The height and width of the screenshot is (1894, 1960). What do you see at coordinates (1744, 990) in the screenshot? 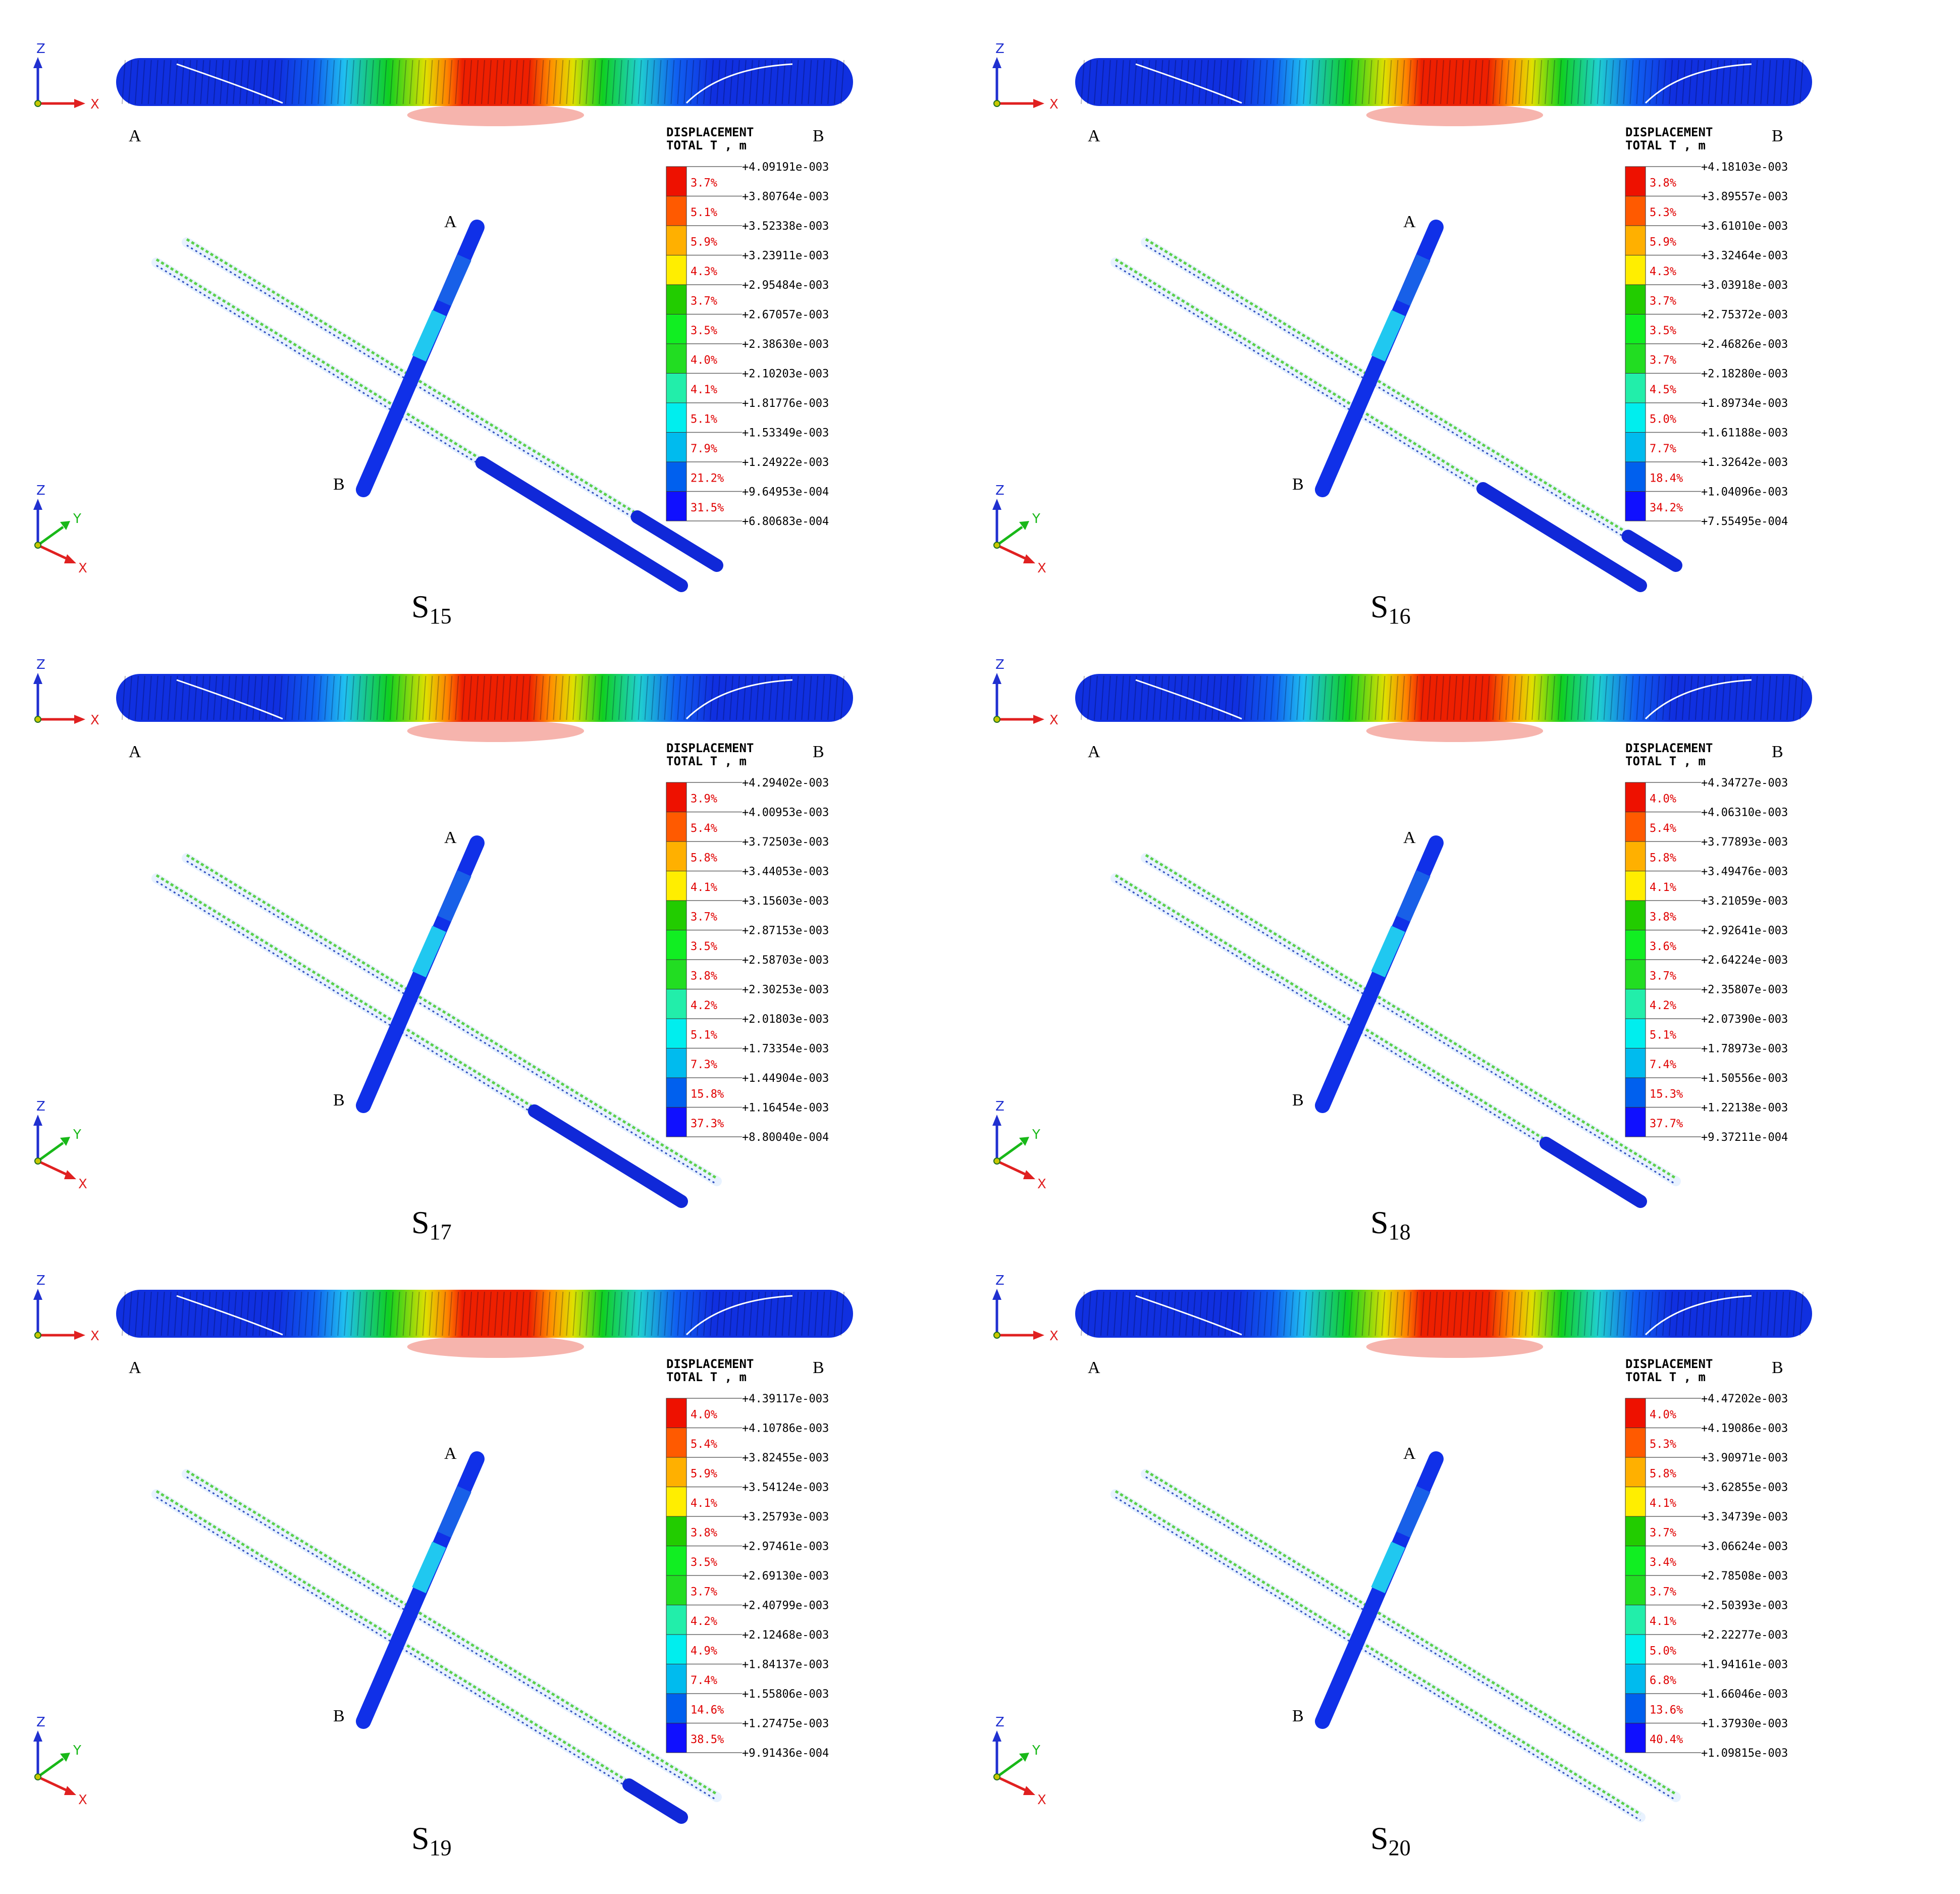
I see `legend-value: +2.35807e-003` at bounding box center [1744, 990].